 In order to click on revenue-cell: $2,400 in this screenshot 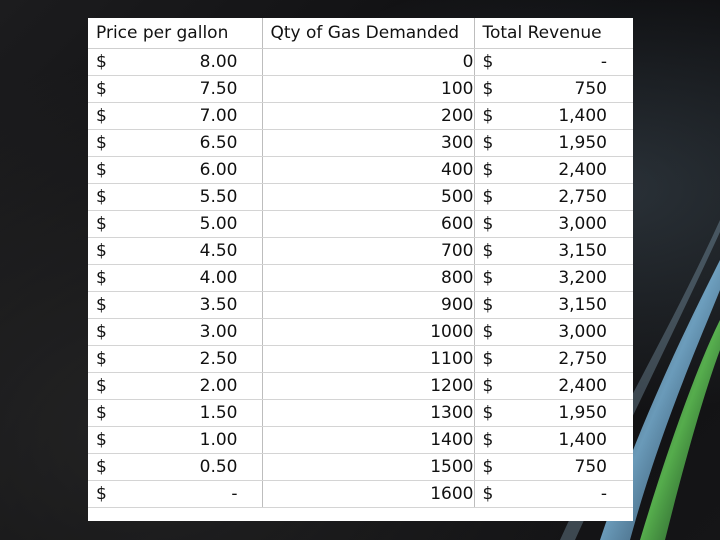, I will do `click(553, 170)`.